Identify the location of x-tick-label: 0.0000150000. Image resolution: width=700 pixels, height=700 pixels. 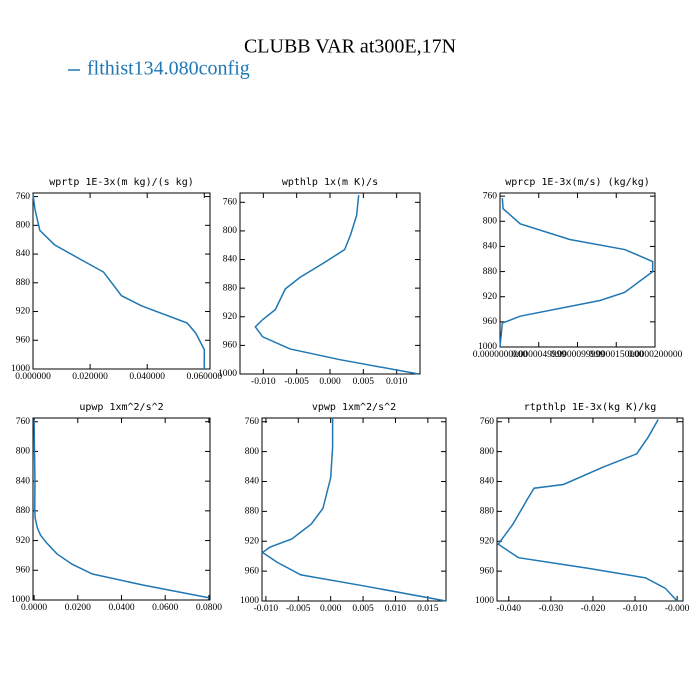
(616, 355).